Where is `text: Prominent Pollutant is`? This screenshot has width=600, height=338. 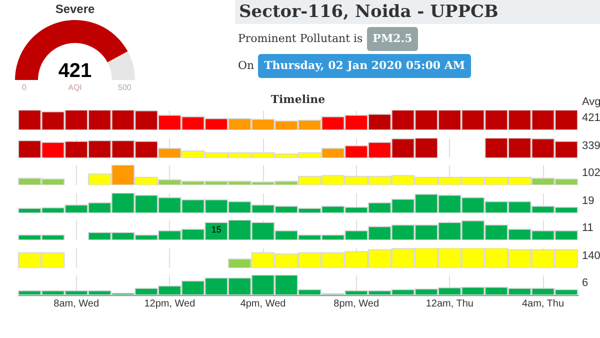 text: Prominent Pollutant is is located at coordinates (300, 38).